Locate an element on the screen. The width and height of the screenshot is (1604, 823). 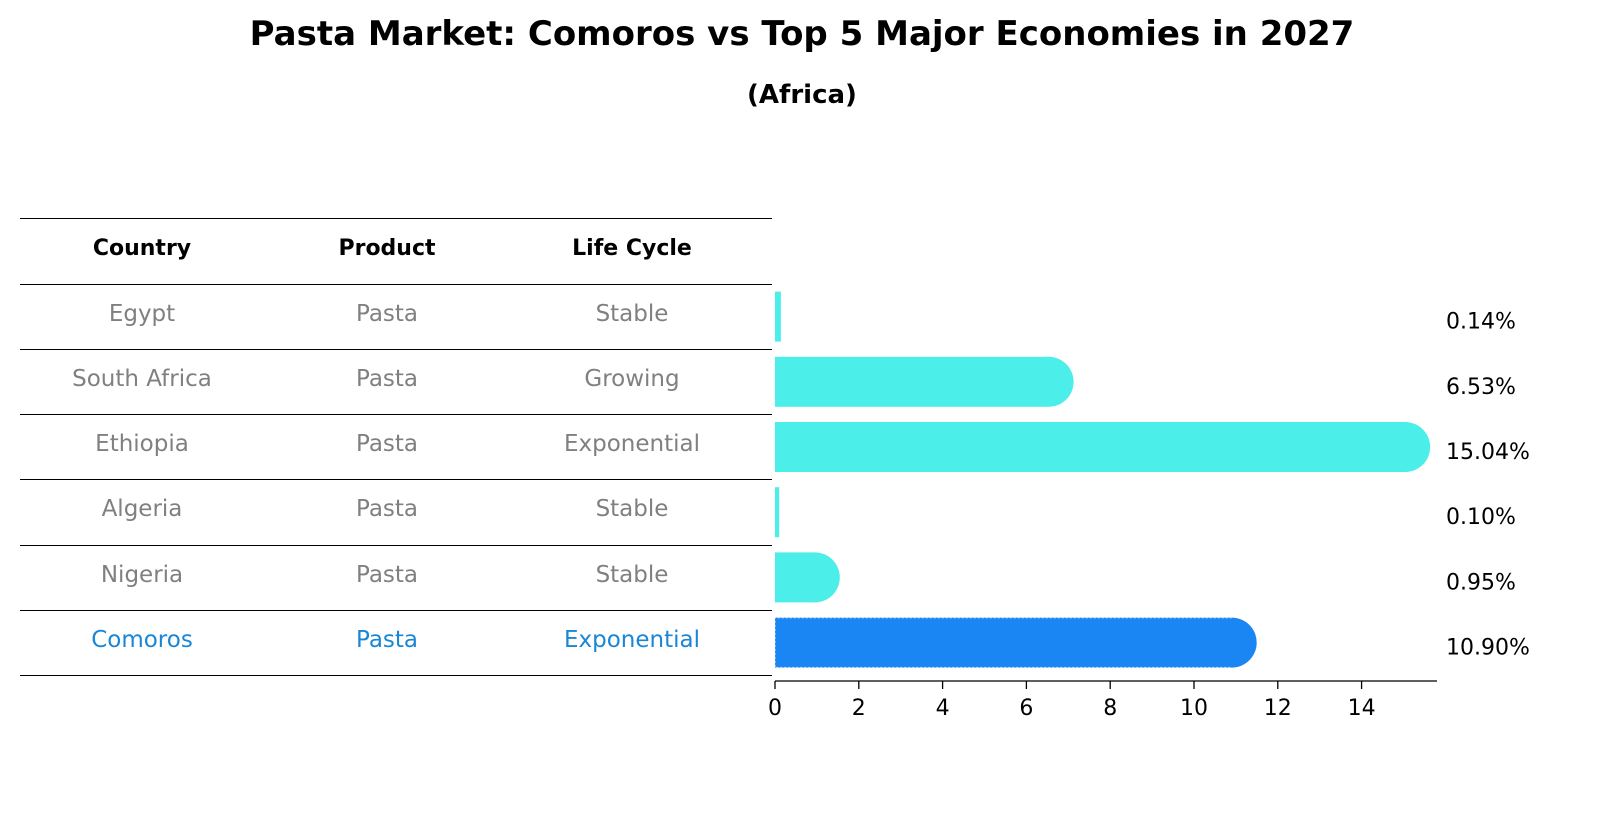
header-life-cycle: Life Cycle is located at coordinates (632, 248).